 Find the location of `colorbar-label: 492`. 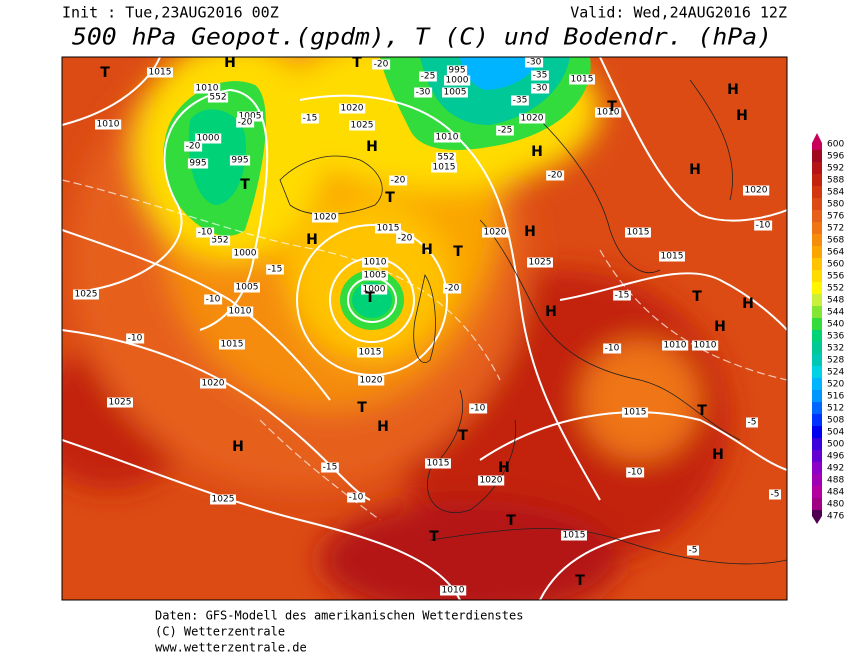

colorbar-label: 492 is located at coordinates (835, 469).